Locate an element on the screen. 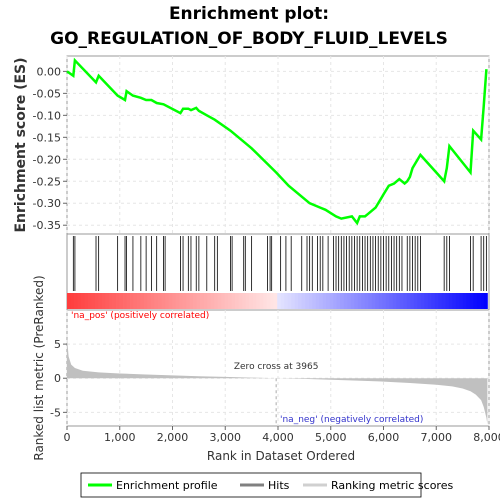 Image resolution: width=500 pixels, height=500 pixels. rank-y-tick-label: 5 is located at coordinates (57, 344).